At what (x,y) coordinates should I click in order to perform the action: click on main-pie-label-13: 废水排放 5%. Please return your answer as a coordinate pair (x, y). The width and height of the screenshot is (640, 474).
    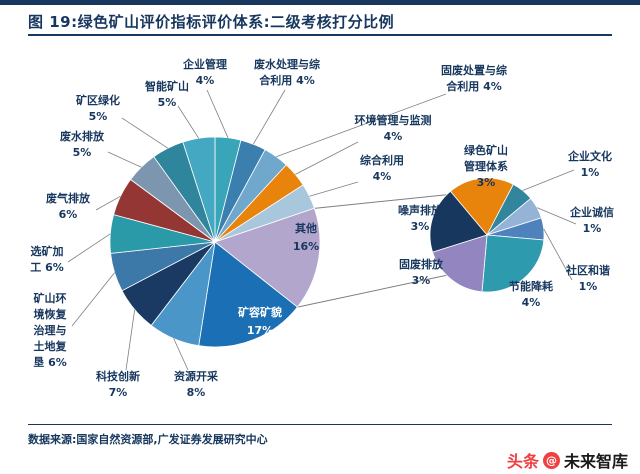
    Looking at the image, I should click on (82, 144).